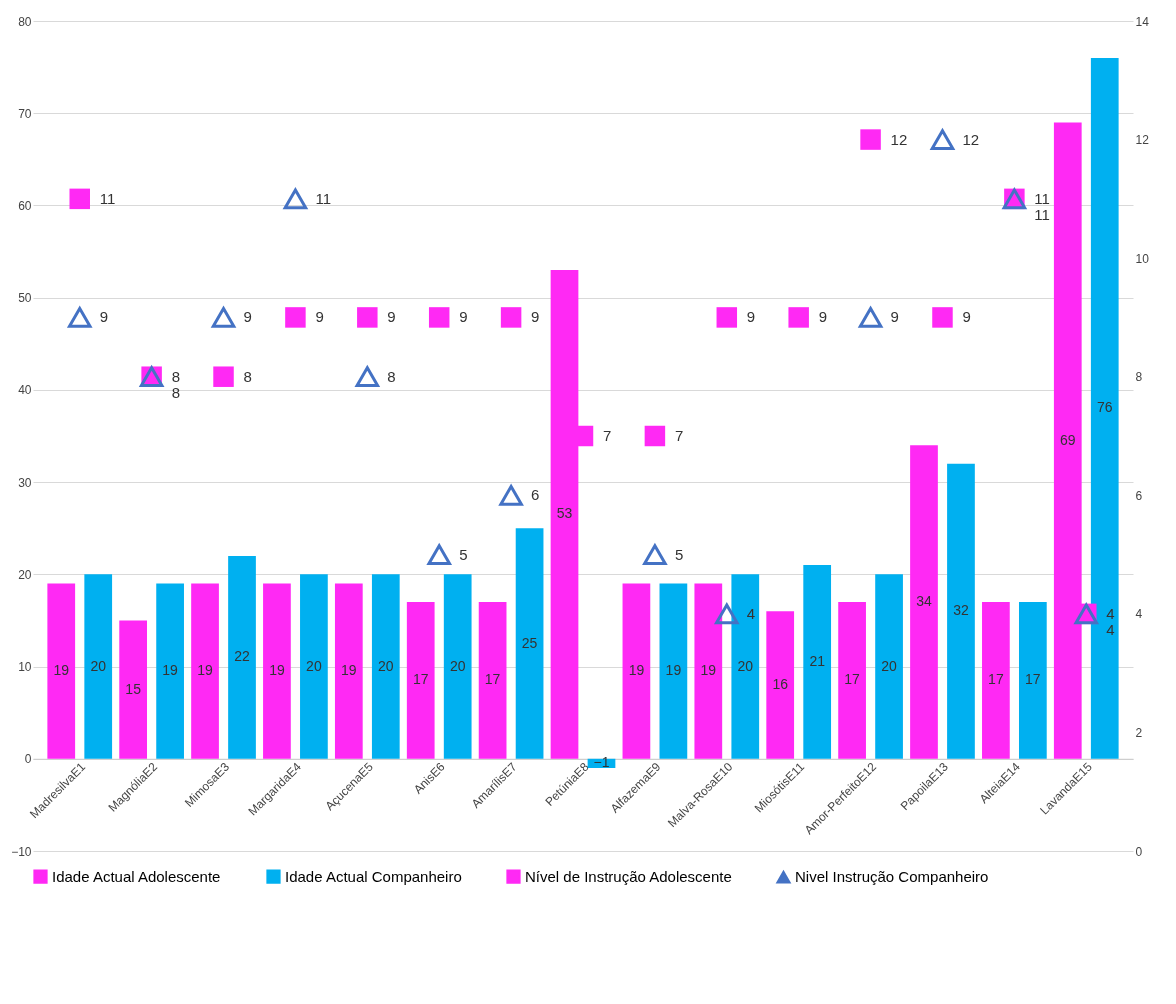  I want to click on legend-label: Nivel Instrução Companheiro, so click(892, 877).